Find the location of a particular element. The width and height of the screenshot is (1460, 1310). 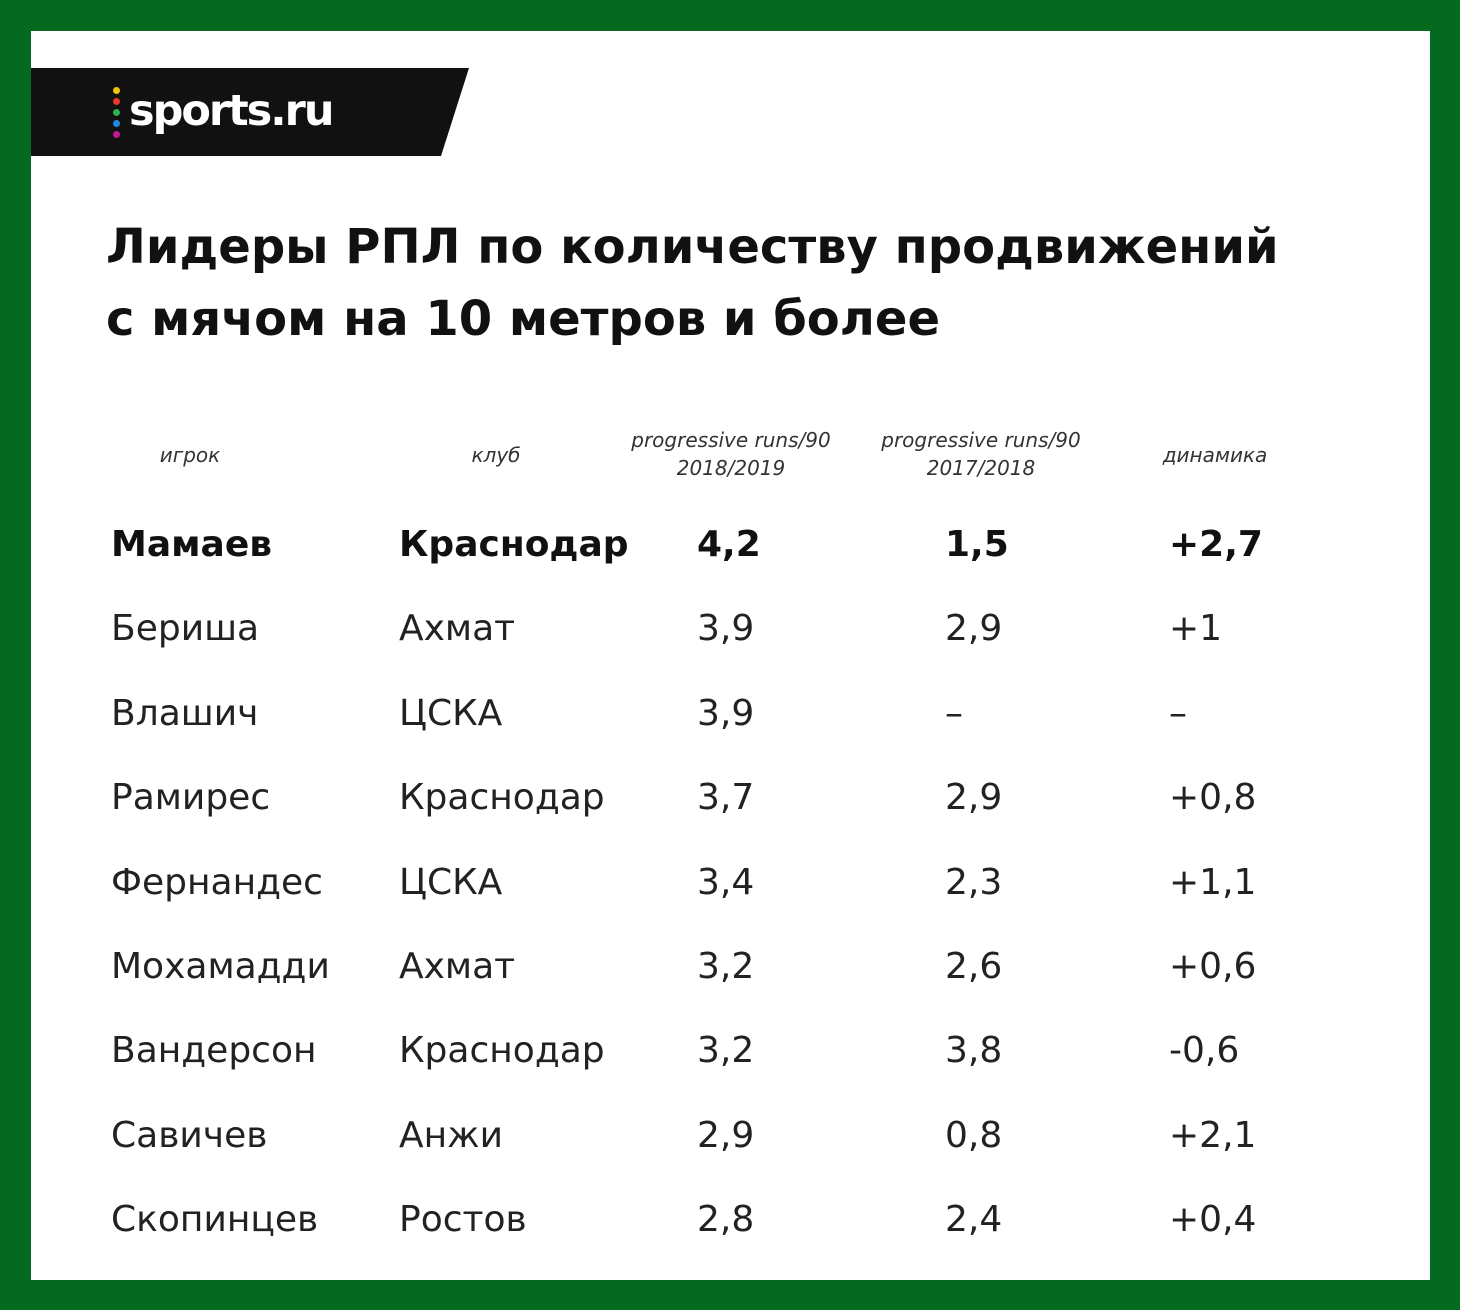

logo-dots-icon is located at coordinates (117, 114).